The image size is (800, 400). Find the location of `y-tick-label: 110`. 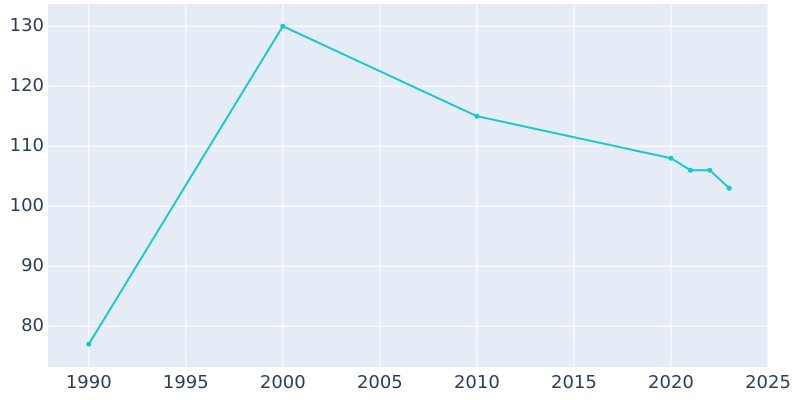

y-tick-label: 110 is located at coordinates (27, 145).